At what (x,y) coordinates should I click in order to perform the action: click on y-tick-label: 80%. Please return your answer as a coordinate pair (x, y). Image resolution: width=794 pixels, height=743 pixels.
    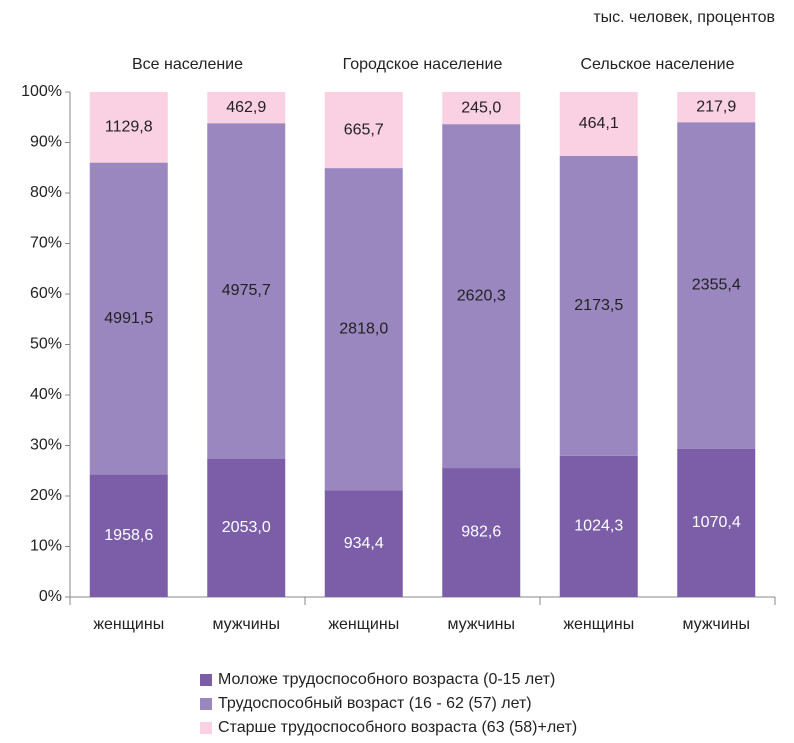
    Looking at the image, I should click on (46, 192).